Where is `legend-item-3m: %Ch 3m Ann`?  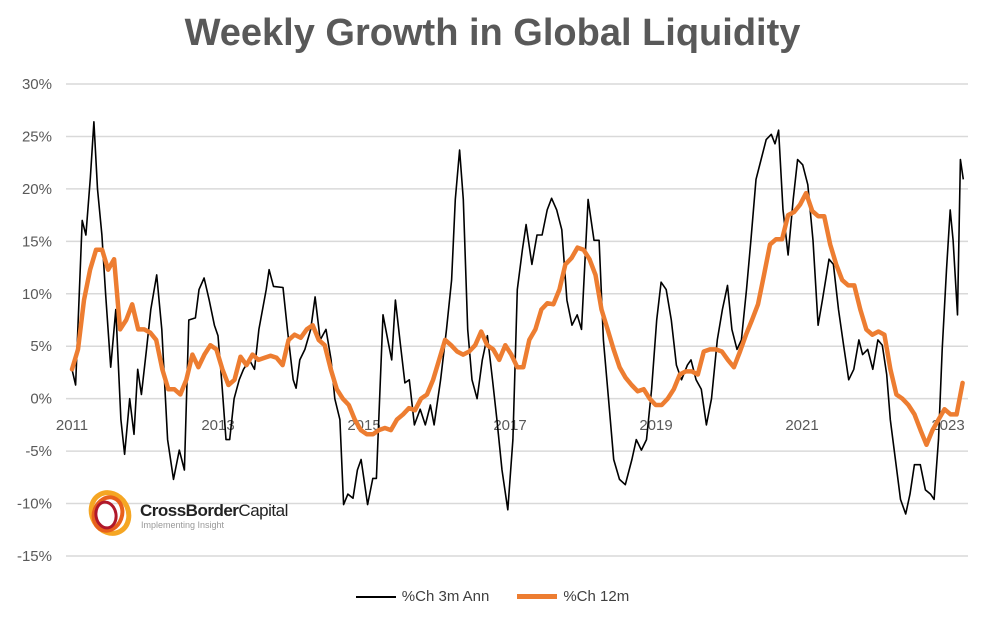 legend-item-3m: %Ch 3m Ann is located at coordinates (422, 596).